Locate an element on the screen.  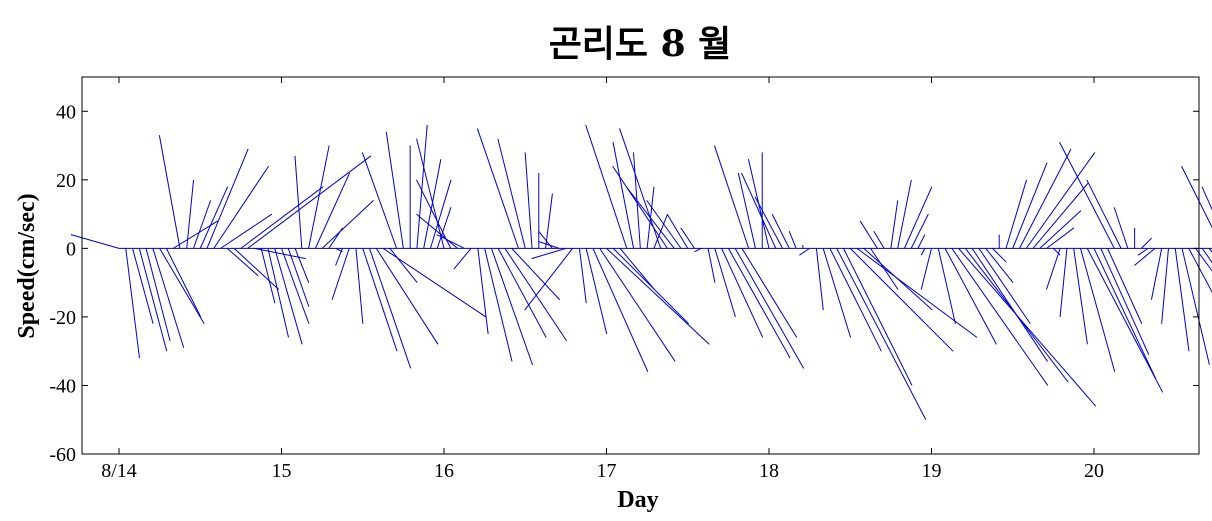
y-tick-label: -60 is located at coordinates (62, 455).